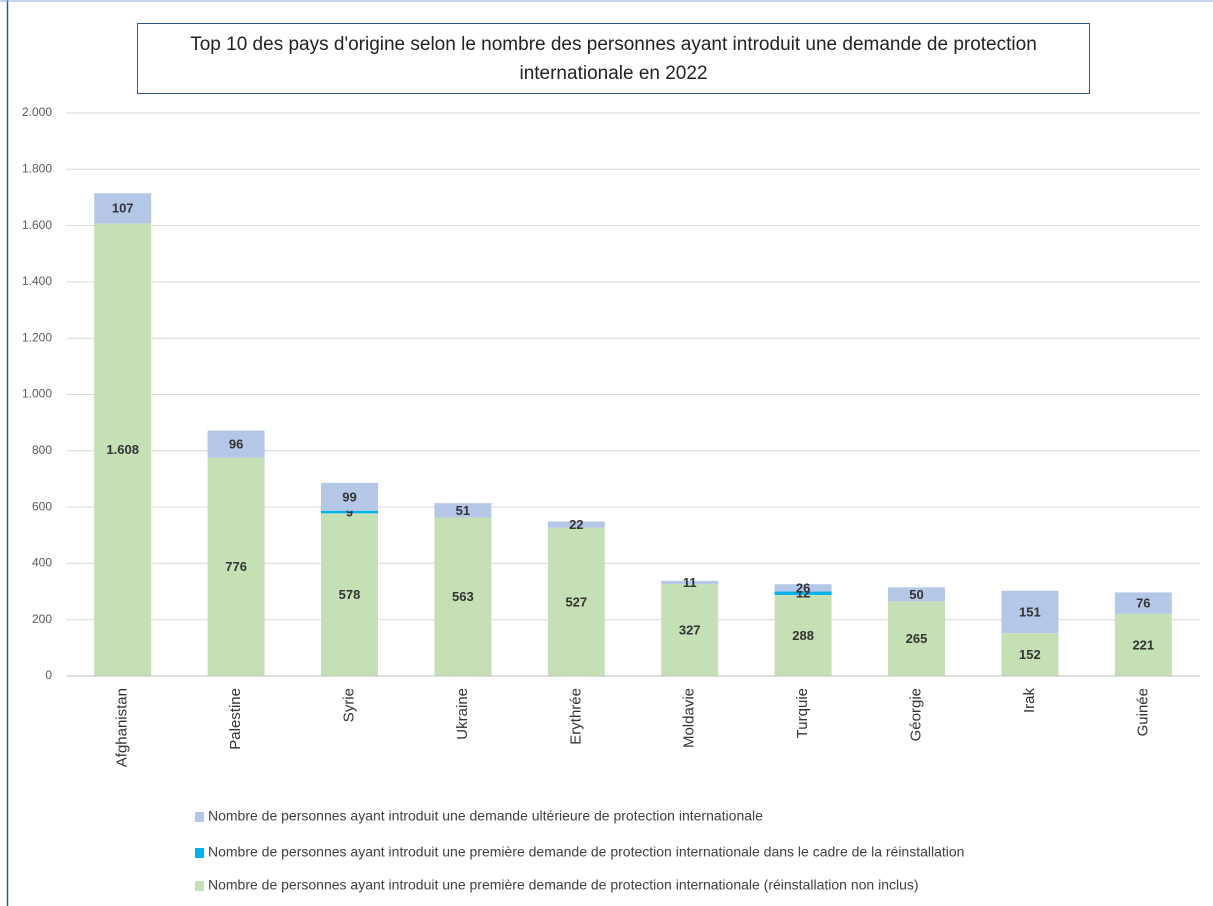 Image resolution: width=1213 pixels, height=906 pixels. I want to click on data-label: 221, so click(1143, 644).